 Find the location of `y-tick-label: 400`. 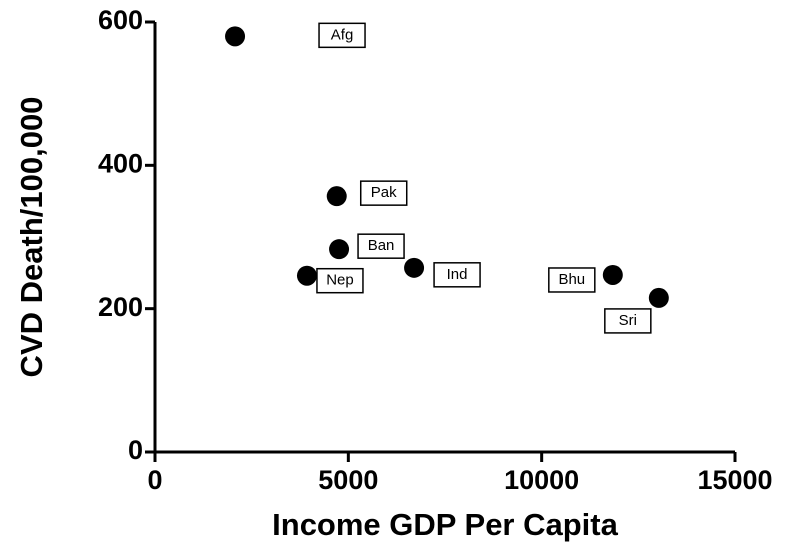

y-tick-label: 400 is located at coordinates (120, 163).